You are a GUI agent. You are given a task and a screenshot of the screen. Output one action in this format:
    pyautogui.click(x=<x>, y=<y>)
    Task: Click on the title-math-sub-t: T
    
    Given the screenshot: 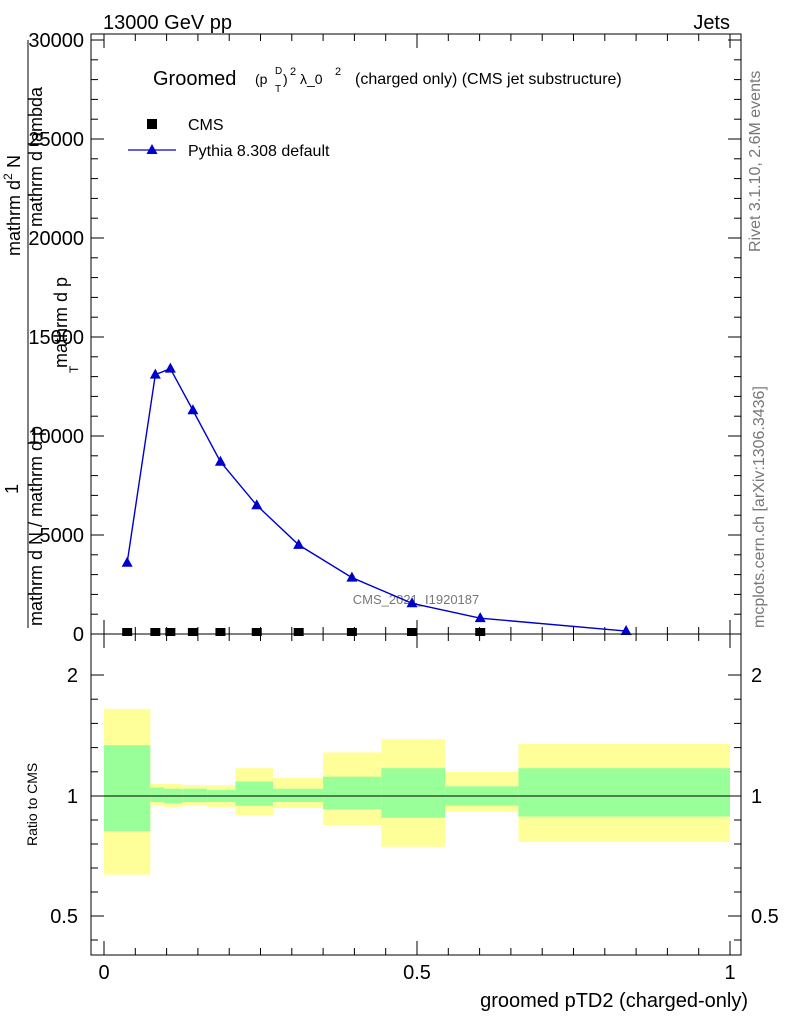 What is the action you would take?
    pyautogui.click(x=278, y=89)
    